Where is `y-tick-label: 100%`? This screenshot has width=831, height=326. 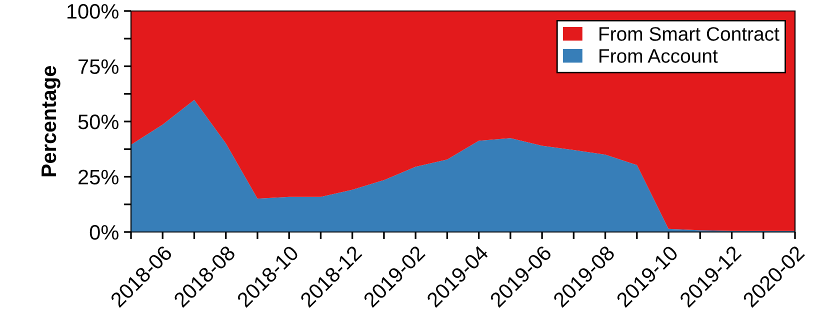 y-tick-label: 100% is located at coordinates (93, 11).